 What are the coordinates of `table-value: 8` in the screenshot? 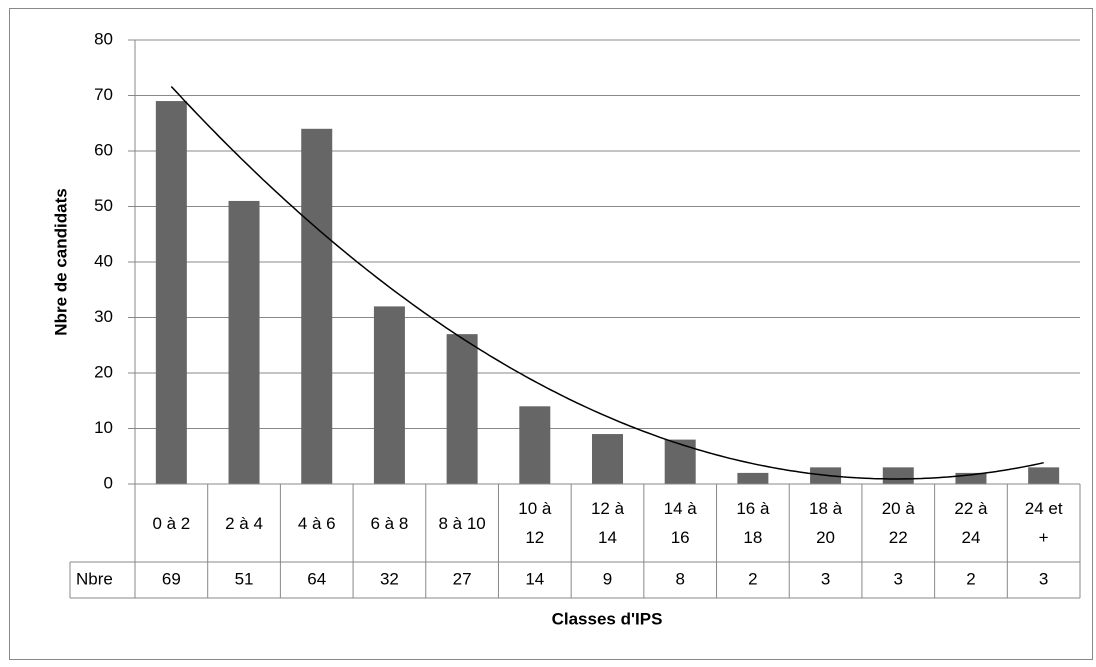 It's located at (679, 578).